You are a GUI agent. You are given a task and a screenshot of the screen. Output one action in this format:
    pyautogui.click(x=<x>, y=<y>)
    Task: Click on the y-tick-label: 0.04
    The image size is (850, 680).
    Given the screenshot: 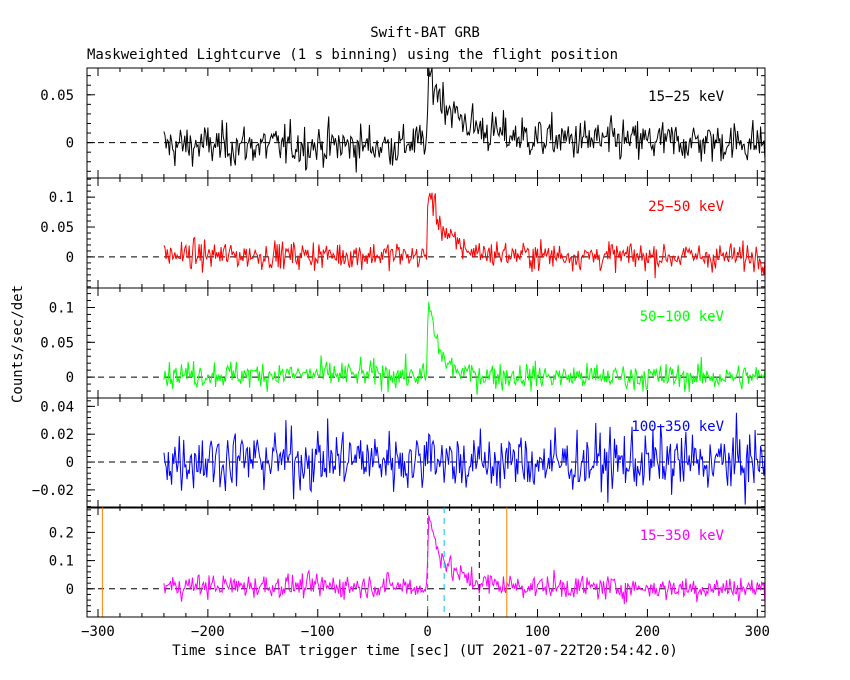 What is the action you would take?
    pyautogui.click(x=57, y=407)
    